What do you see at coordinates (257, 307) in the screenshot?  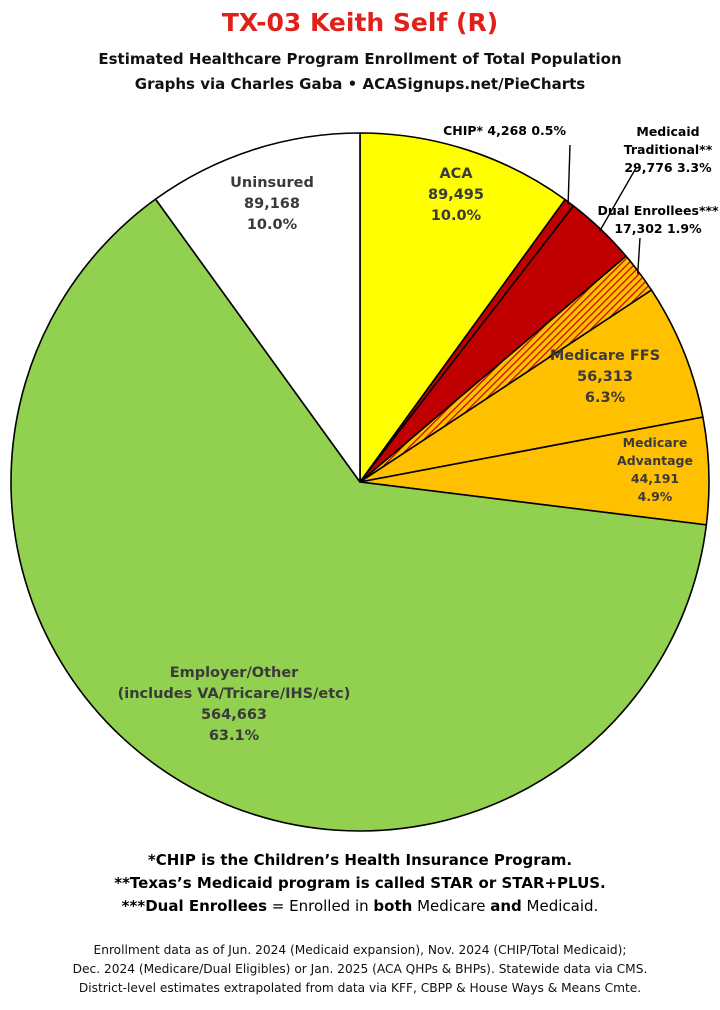 I see `slice-uninsured` at bounding box center [257, 307].